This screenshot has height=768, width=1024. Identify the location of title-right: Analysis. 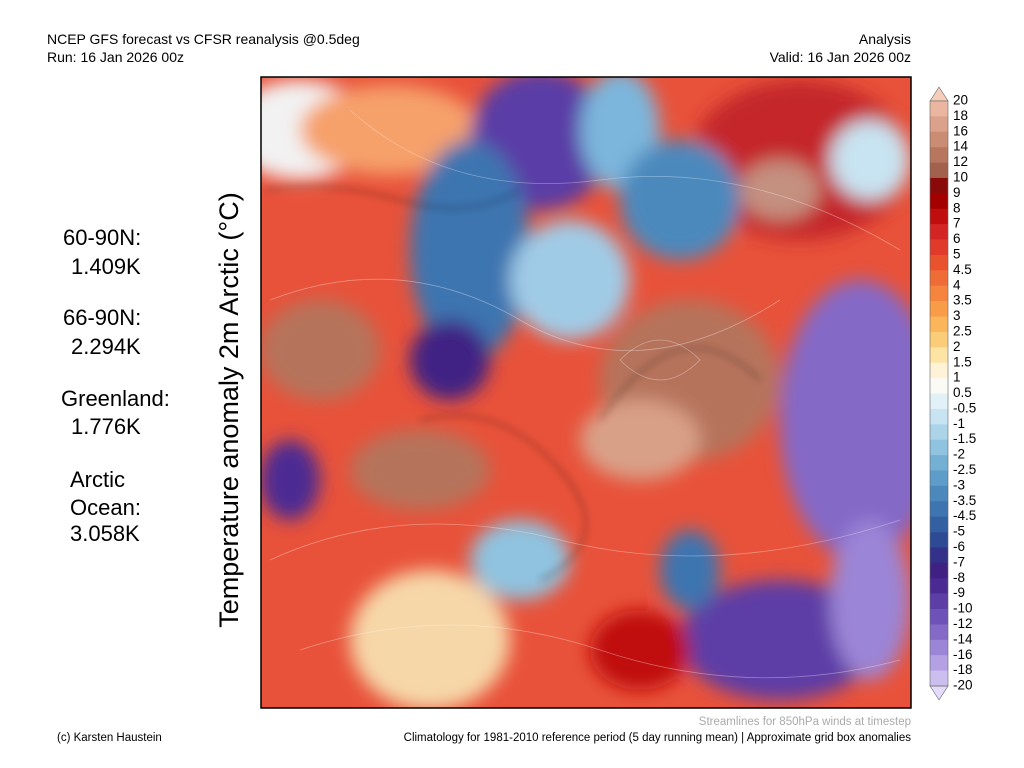
(885, 39).